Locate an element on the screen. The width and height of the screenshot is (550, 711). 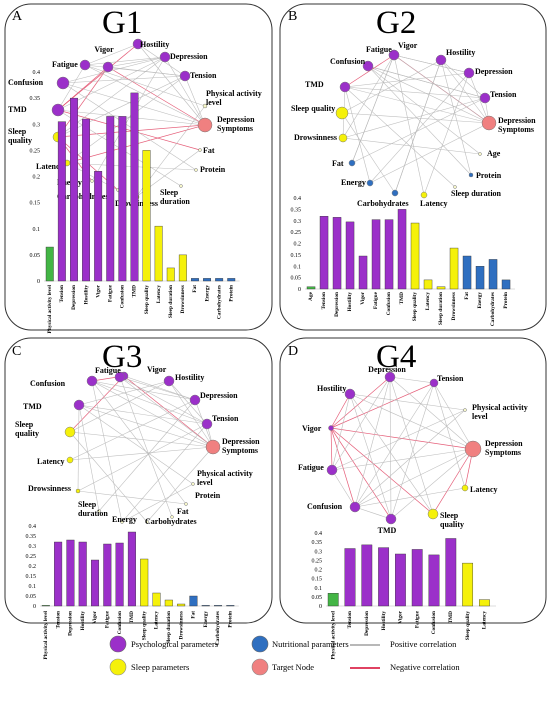
node-label-energy: Energy is located at coordinates (353, 182).